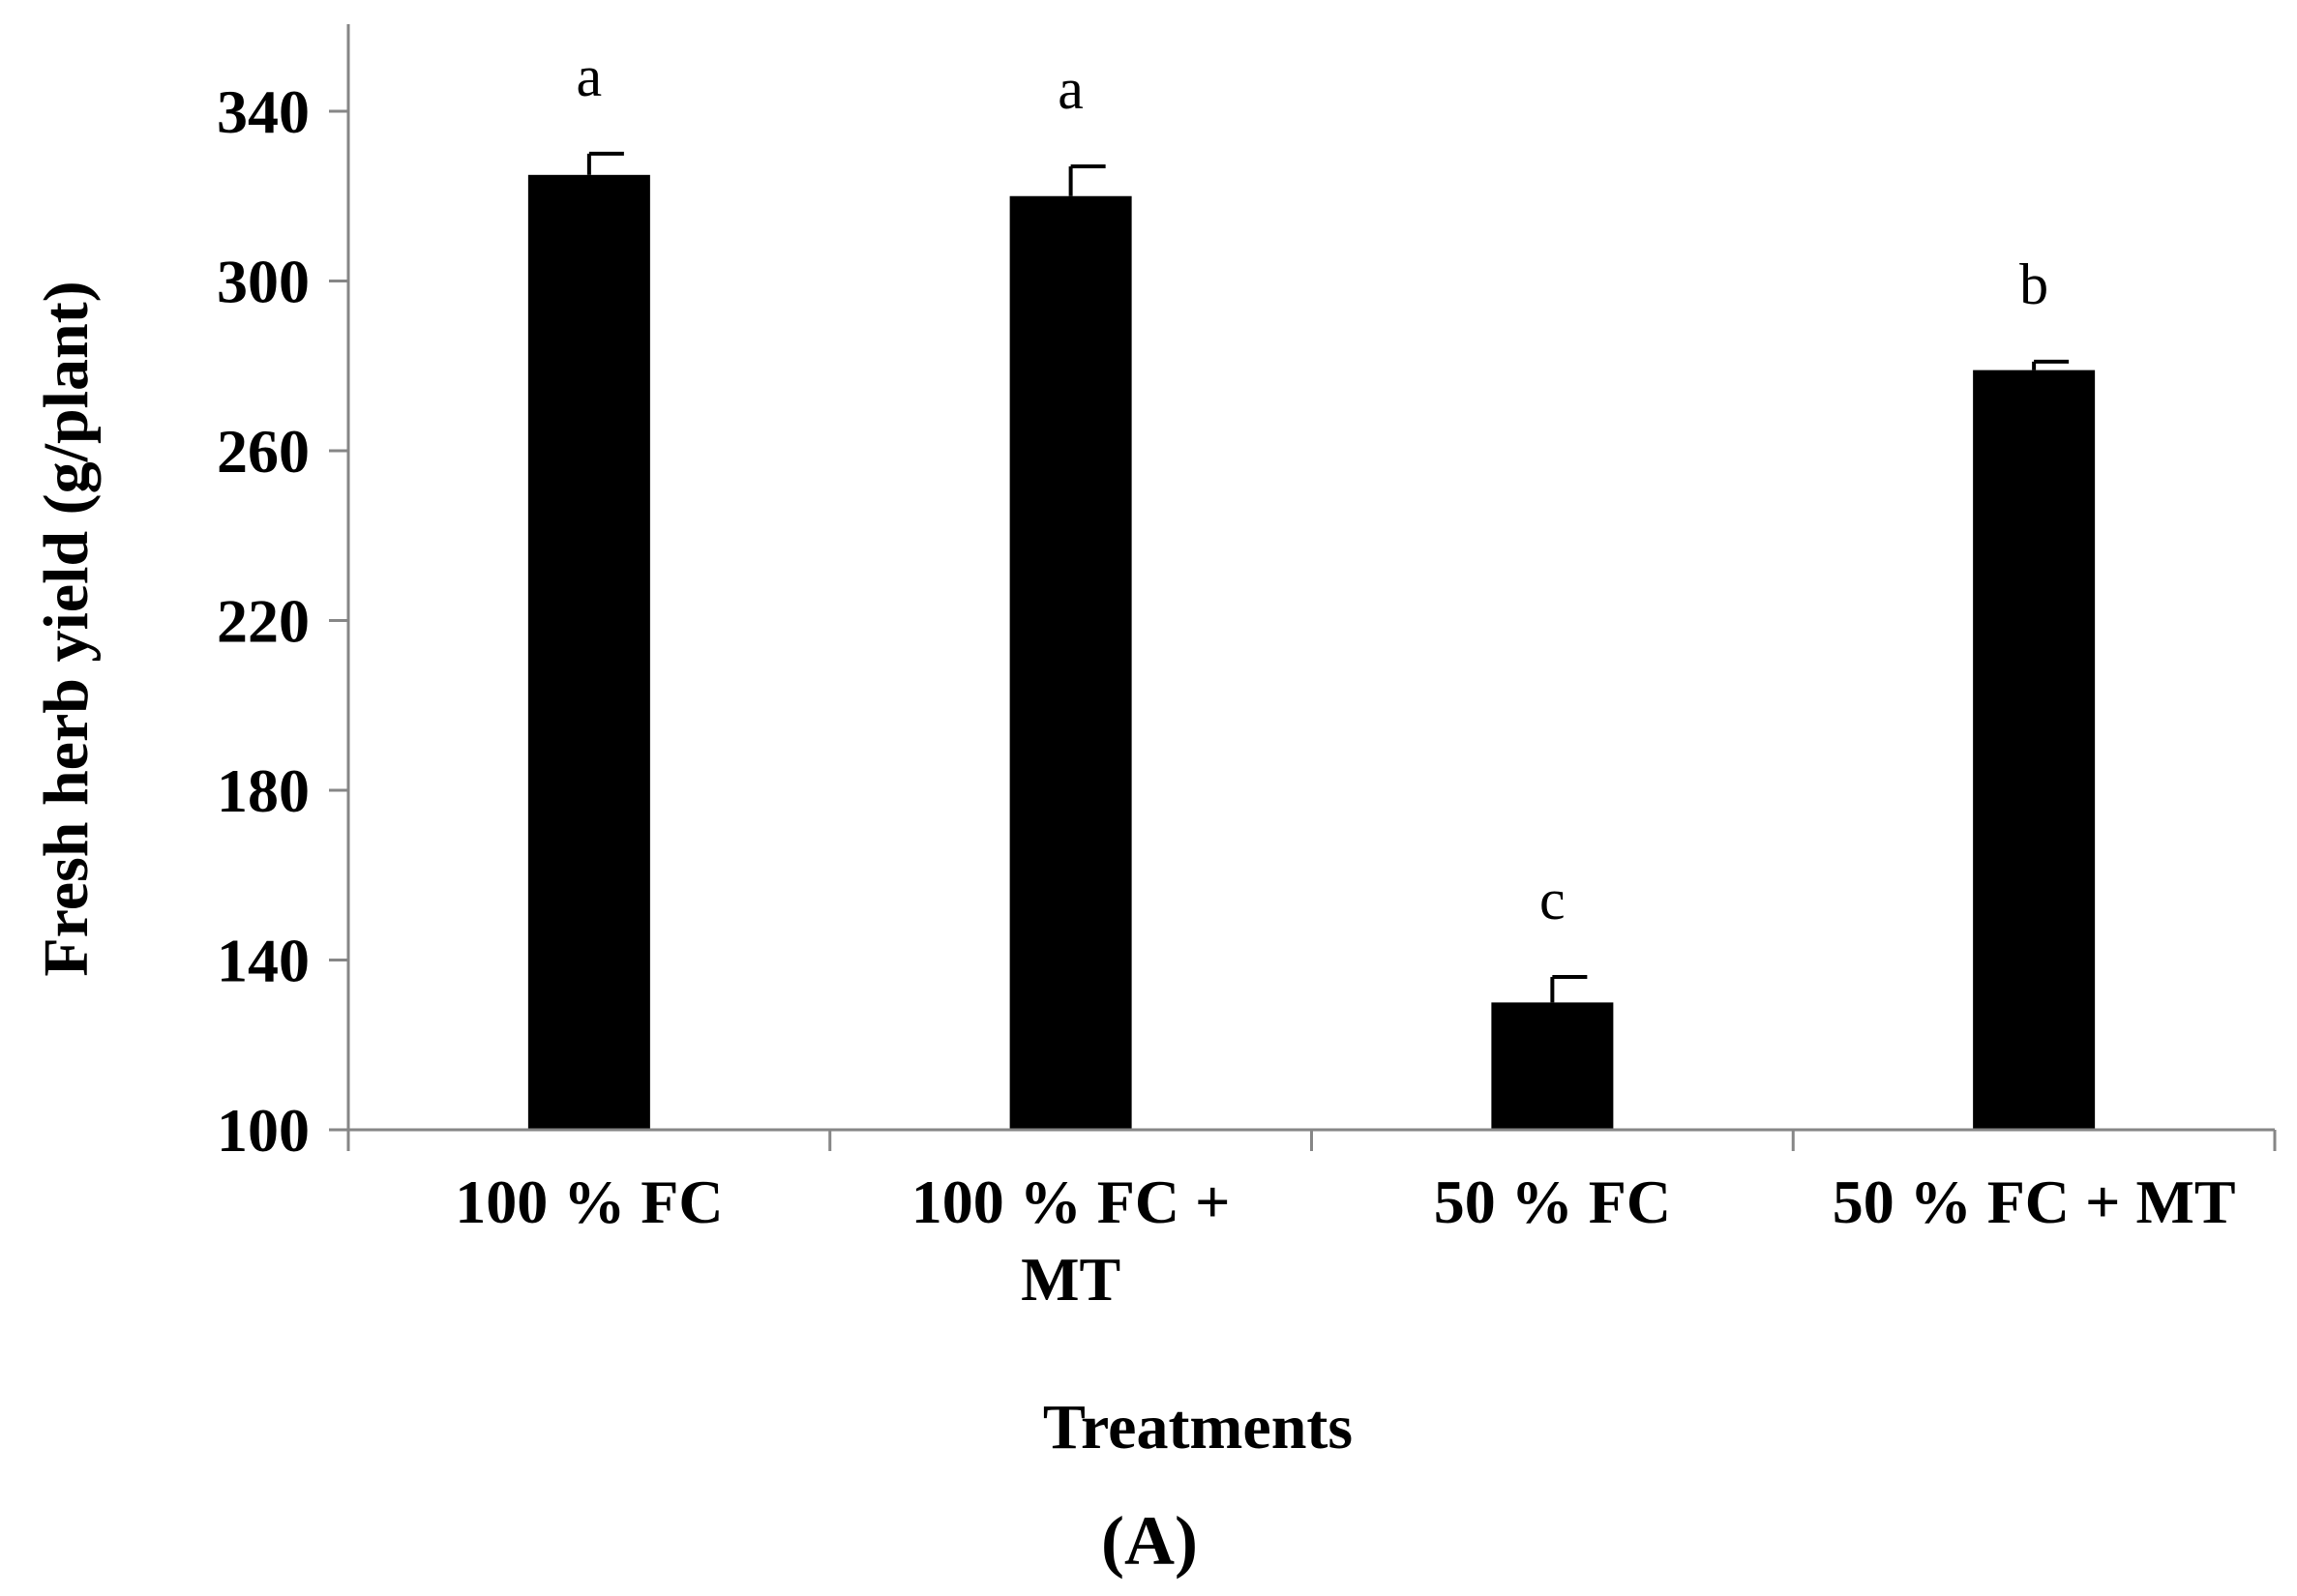 This screenshot has height=1596, width=2297. What do you see at coordinates (1149, 1541) in the screenshot?
I see `panel-label: (A)` at bounding box center [1149, 1541].